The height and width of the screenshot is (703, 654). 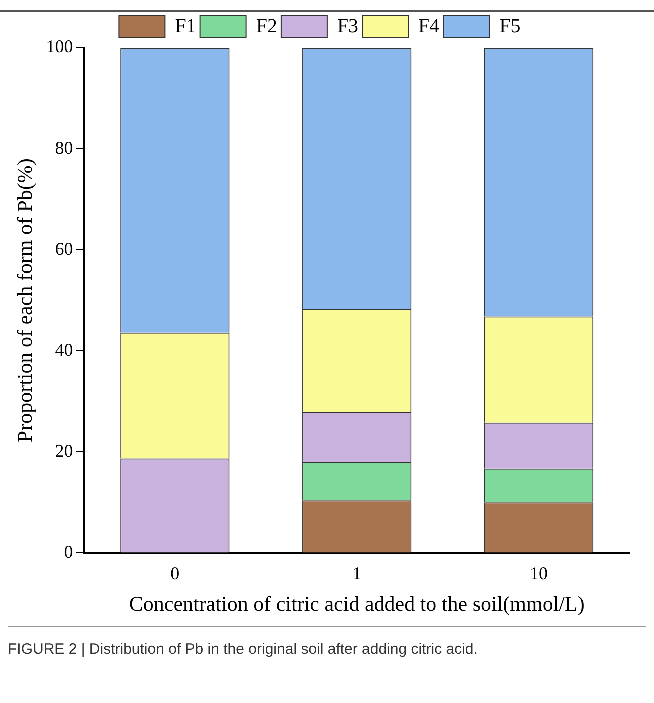 I want to click on x-axis-title: Concentration of citric acid added to the soil(mmol/L), so click(x=357, y=604).